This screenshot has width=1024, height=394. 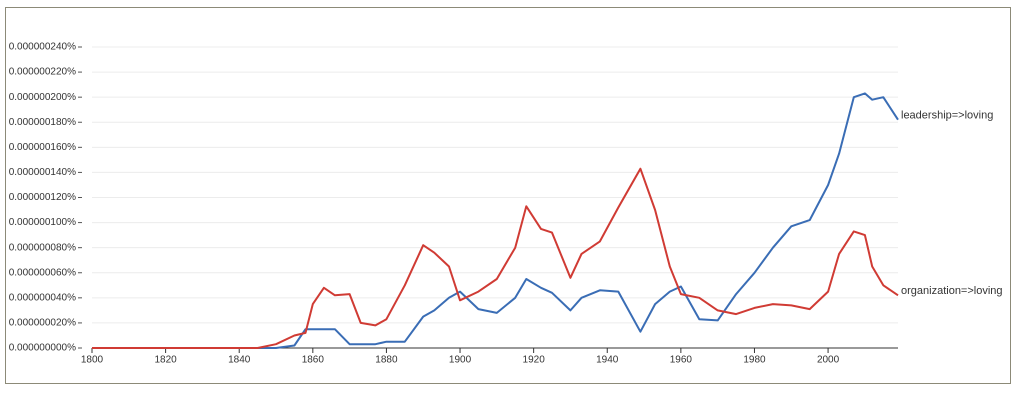 What do you see at coordinates (42, 197) in the screenshot?
I see `y-tick-label: 0.000000120%` at bounding box center [42, 197].